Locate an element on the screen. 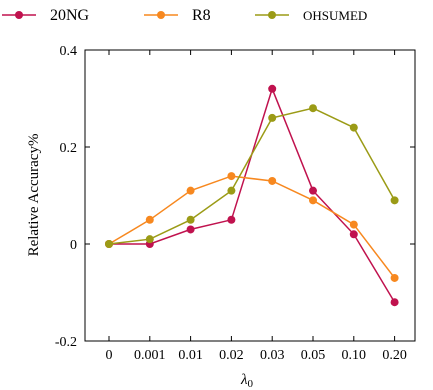 The height and width of the screenshot is (390, 433). x-tick-label: 0 is located at coordinates (109, 355).